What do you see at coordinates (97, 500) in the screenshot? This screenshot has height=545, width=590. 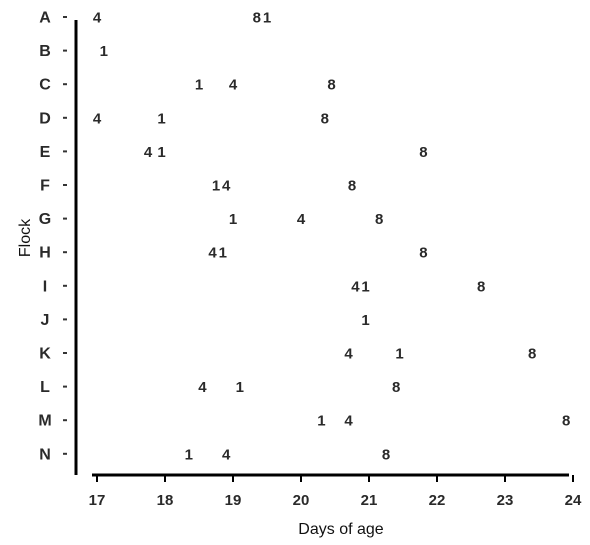 I see `x-tick-label-17: 17` at bounding box center [97, 500].